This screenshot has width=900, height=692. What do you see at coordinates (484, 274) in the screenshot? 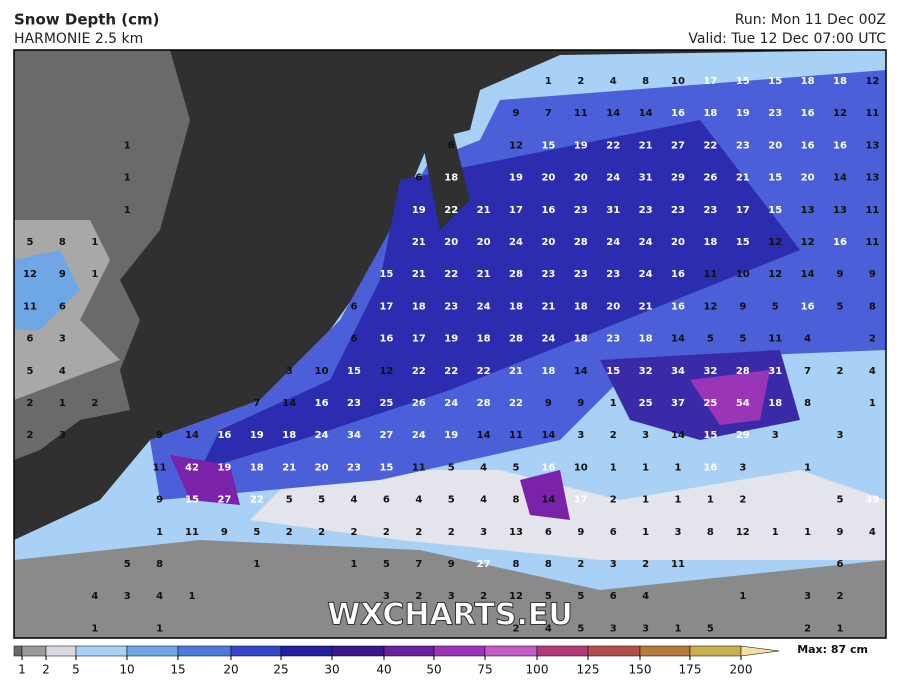
I see `value-label: 21` at bounding box center [484, 274].